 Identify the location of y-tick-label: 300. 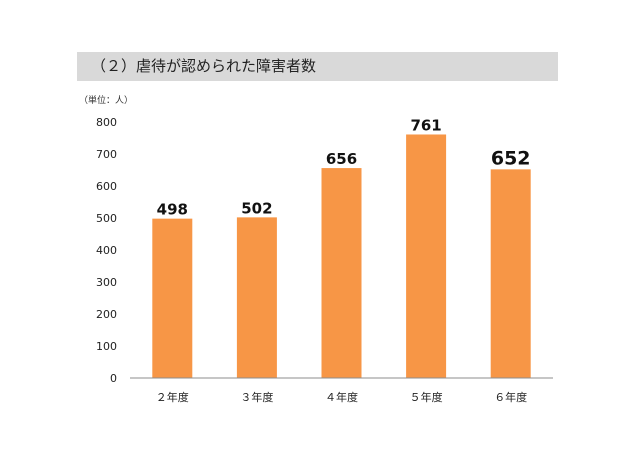
(106, 282).